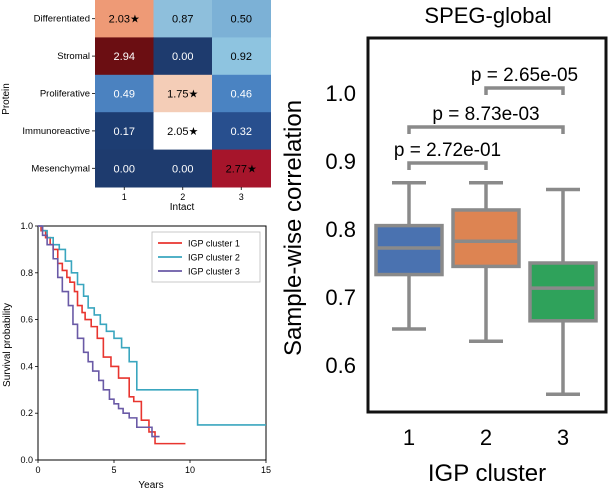 The width and height of the screenshot is (610, 493). Describe the element at coordinates (26, 226) in the screenshot. I see `survival-y-tick-label: 1.0` at that location.